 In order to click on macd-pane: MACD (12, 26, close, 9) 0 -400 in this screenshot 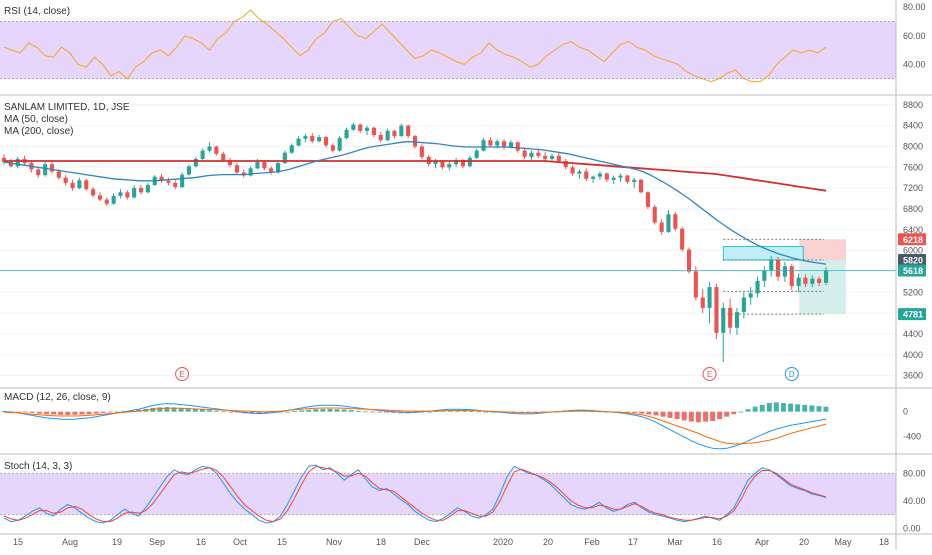, I will do `click(461, 421)`.